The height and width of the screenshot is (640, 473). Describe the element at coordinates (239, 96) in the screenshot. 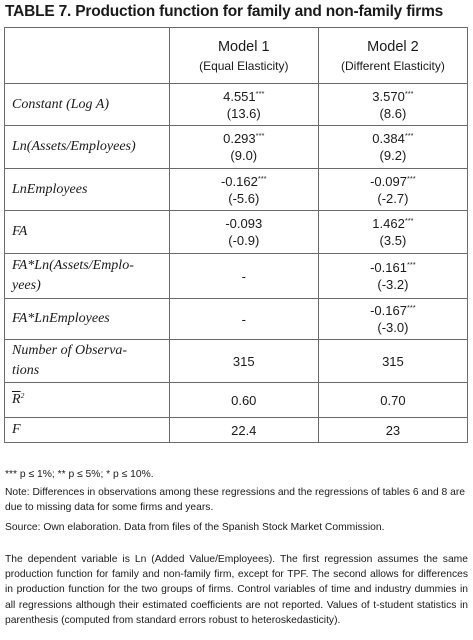

I see `coefficient: 4.551` at that location.